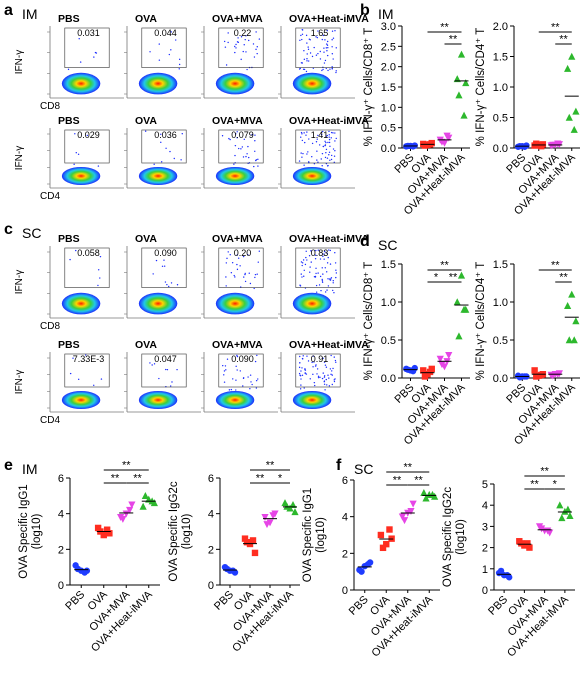 The width and height of the screenshot is (584, 685). What do you see at coordinates (345, 481) in the screenshot?
I see `y-tick-label: 6` at bounding box center [345, 481].